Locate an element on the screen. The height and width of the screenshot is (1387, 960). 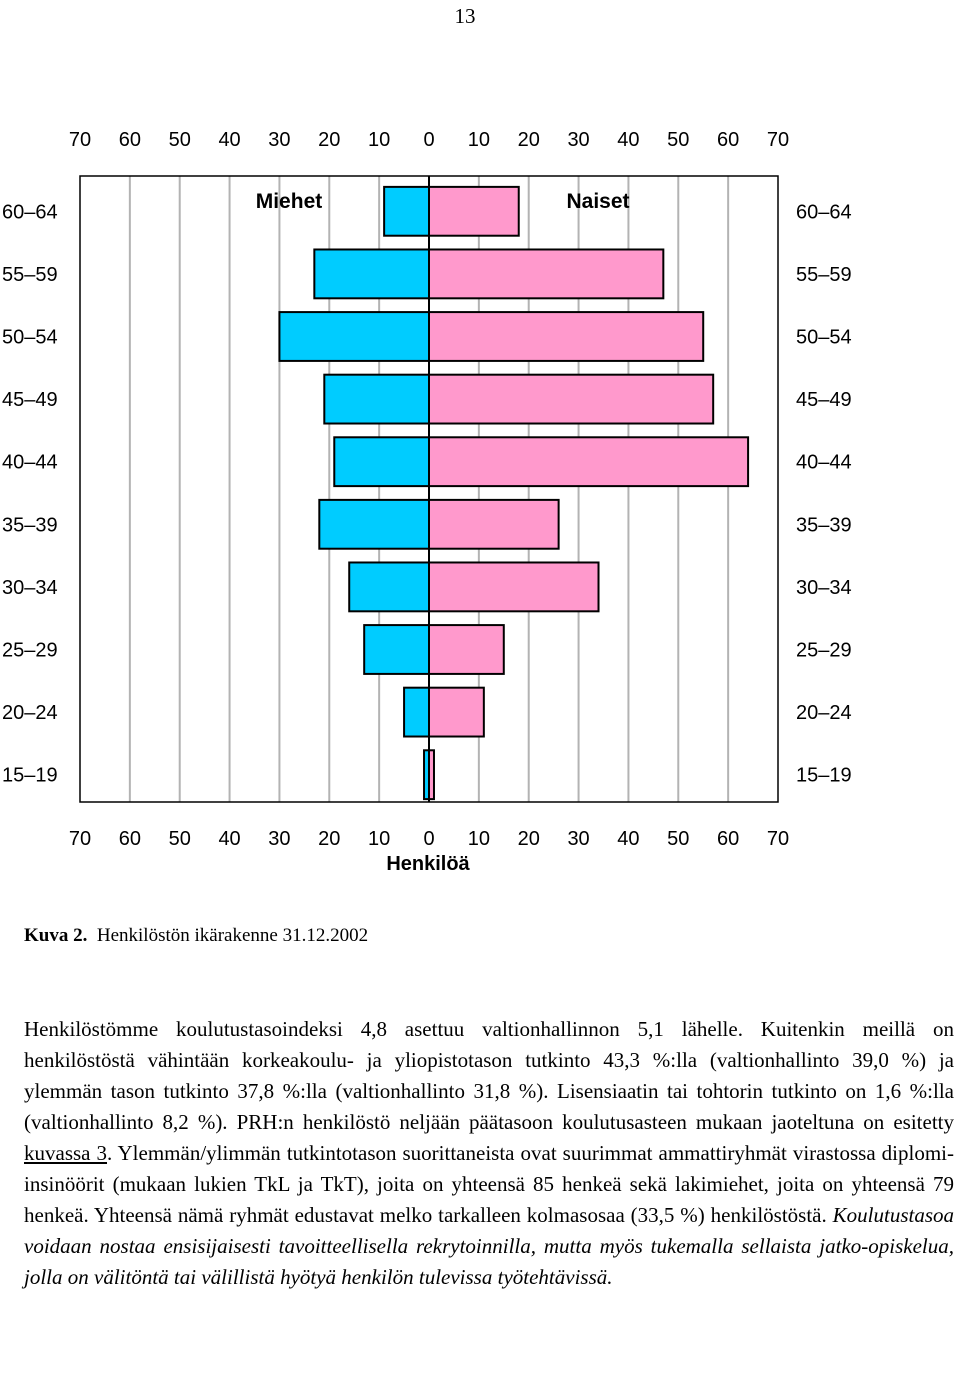
bar-women-45–49 is located at coordinates (571, 399).